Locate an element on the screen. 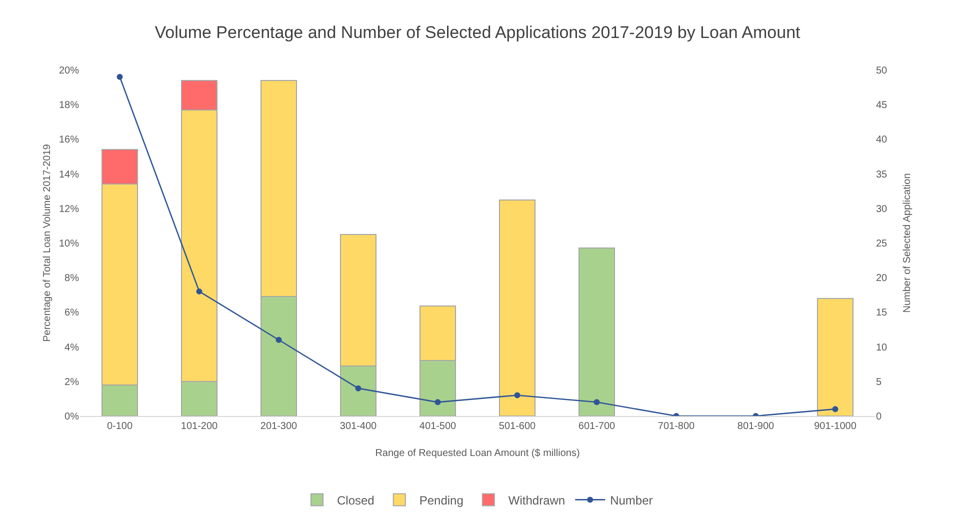 The image size is (955, 526). y-tick-label: 2% is located at coordinates (72, 382).